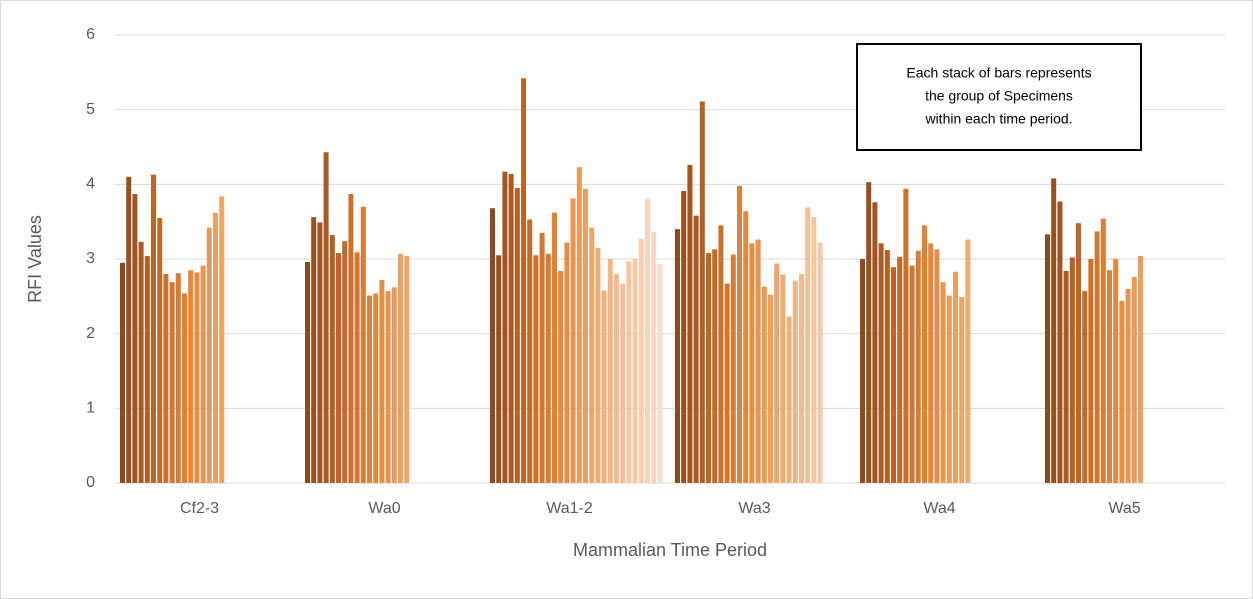  Describe the element at coordinates (90, 109) in the screenshot. I see `y-tick-label: 5` at that location.